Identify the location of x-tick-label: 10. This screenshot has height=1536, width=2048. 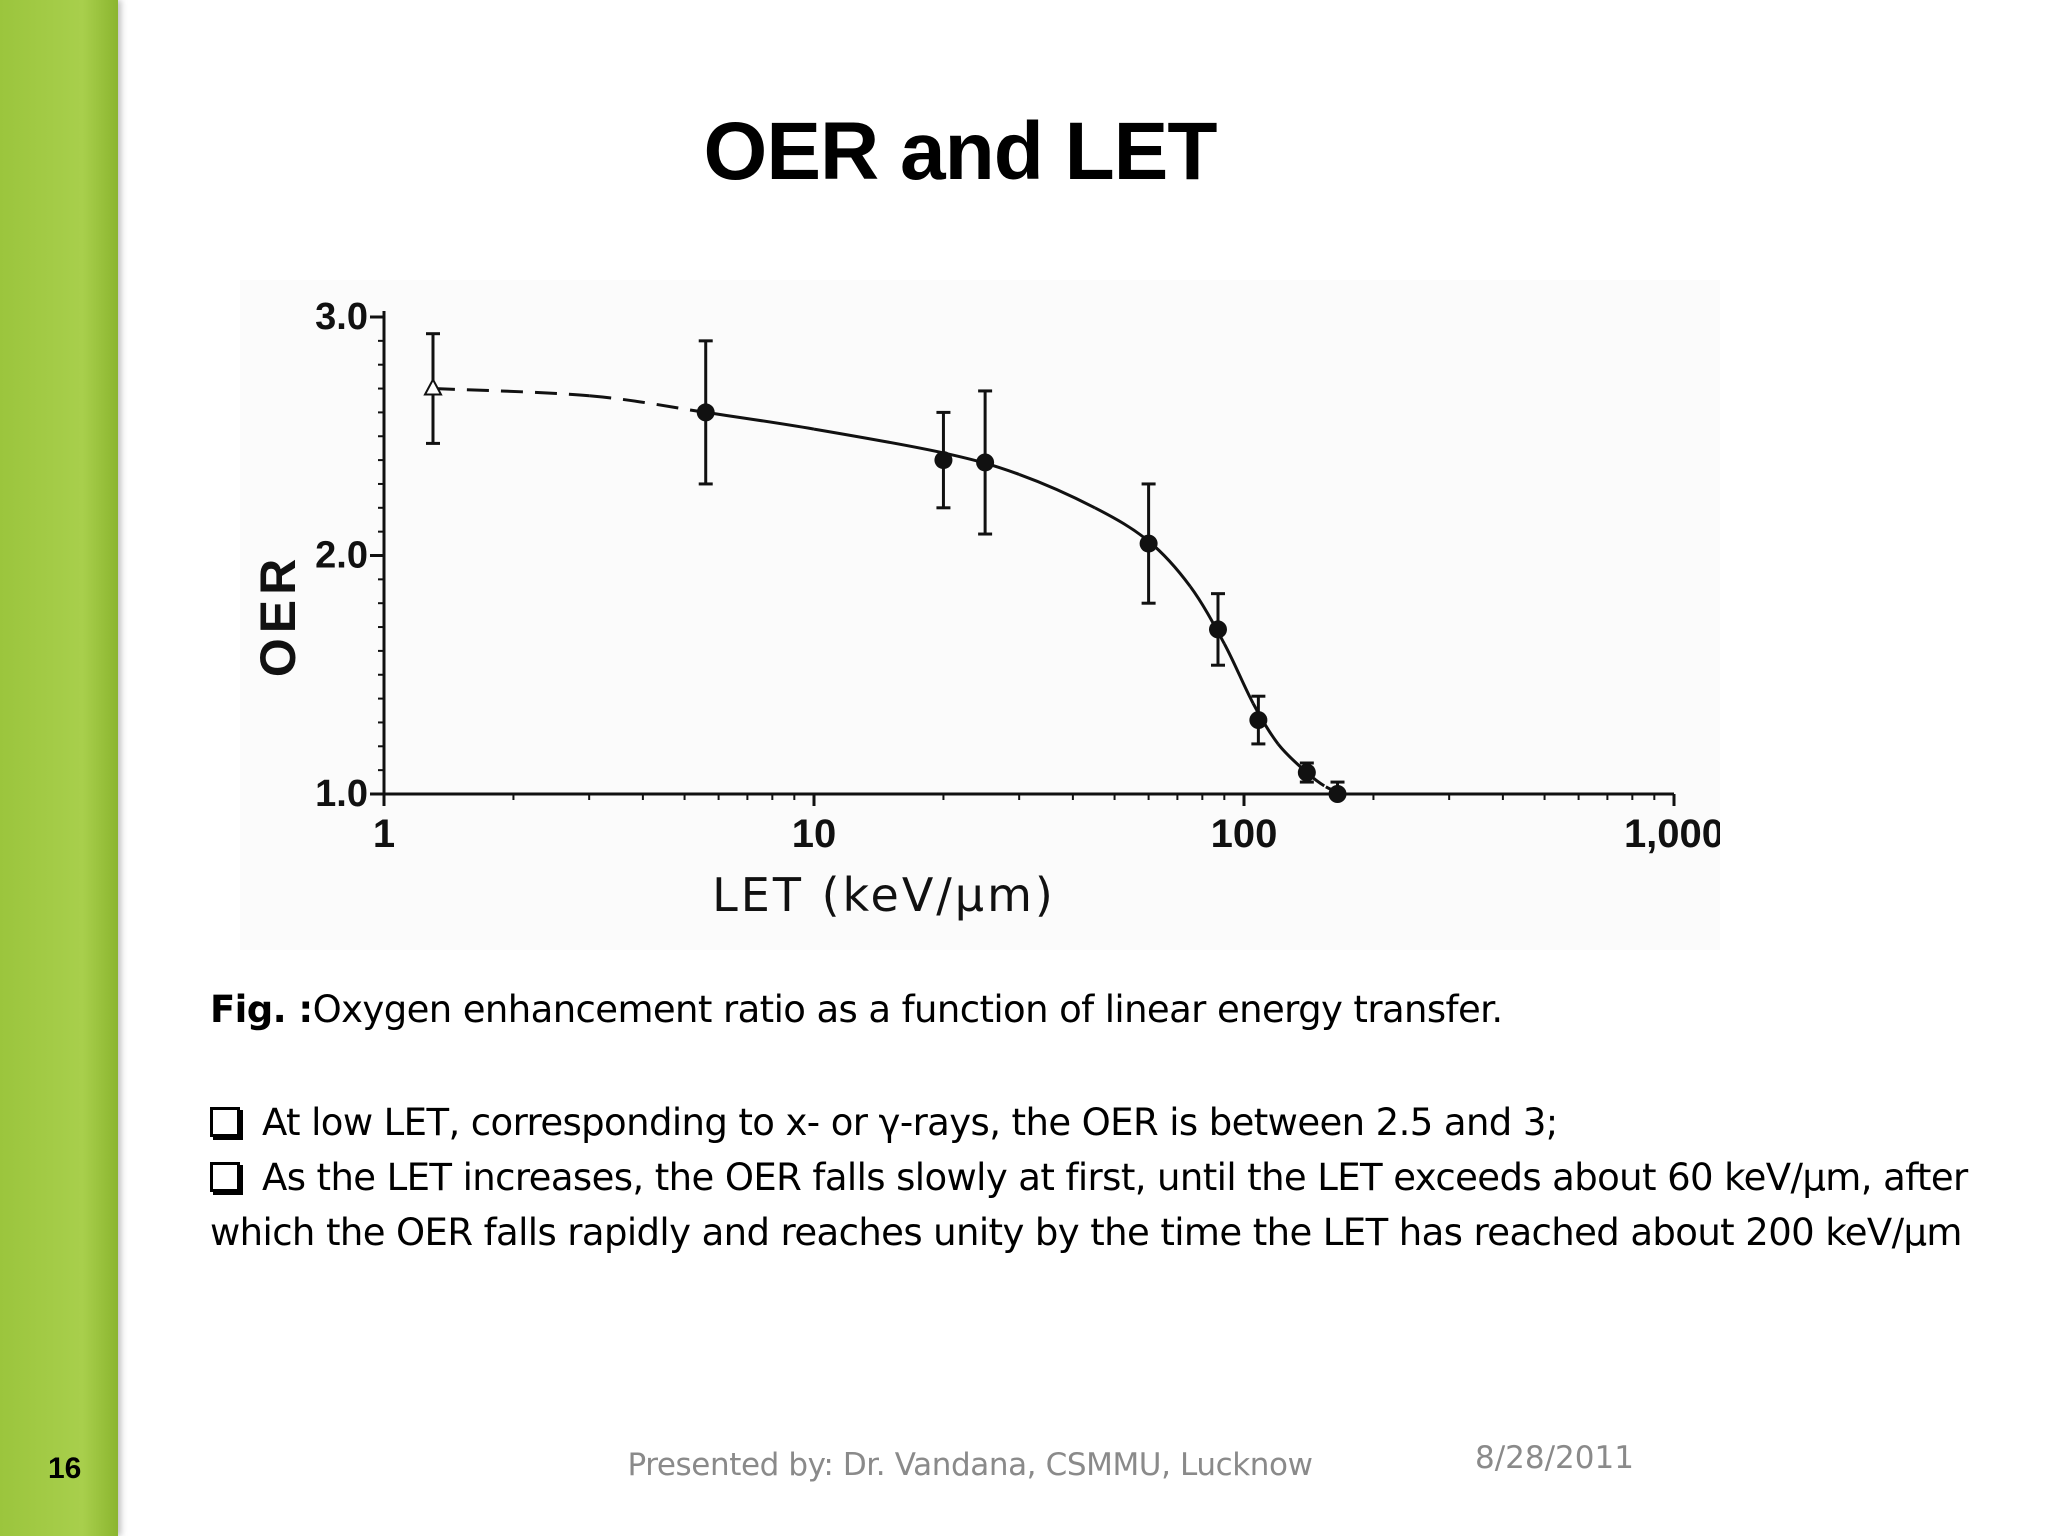
(814, 834).